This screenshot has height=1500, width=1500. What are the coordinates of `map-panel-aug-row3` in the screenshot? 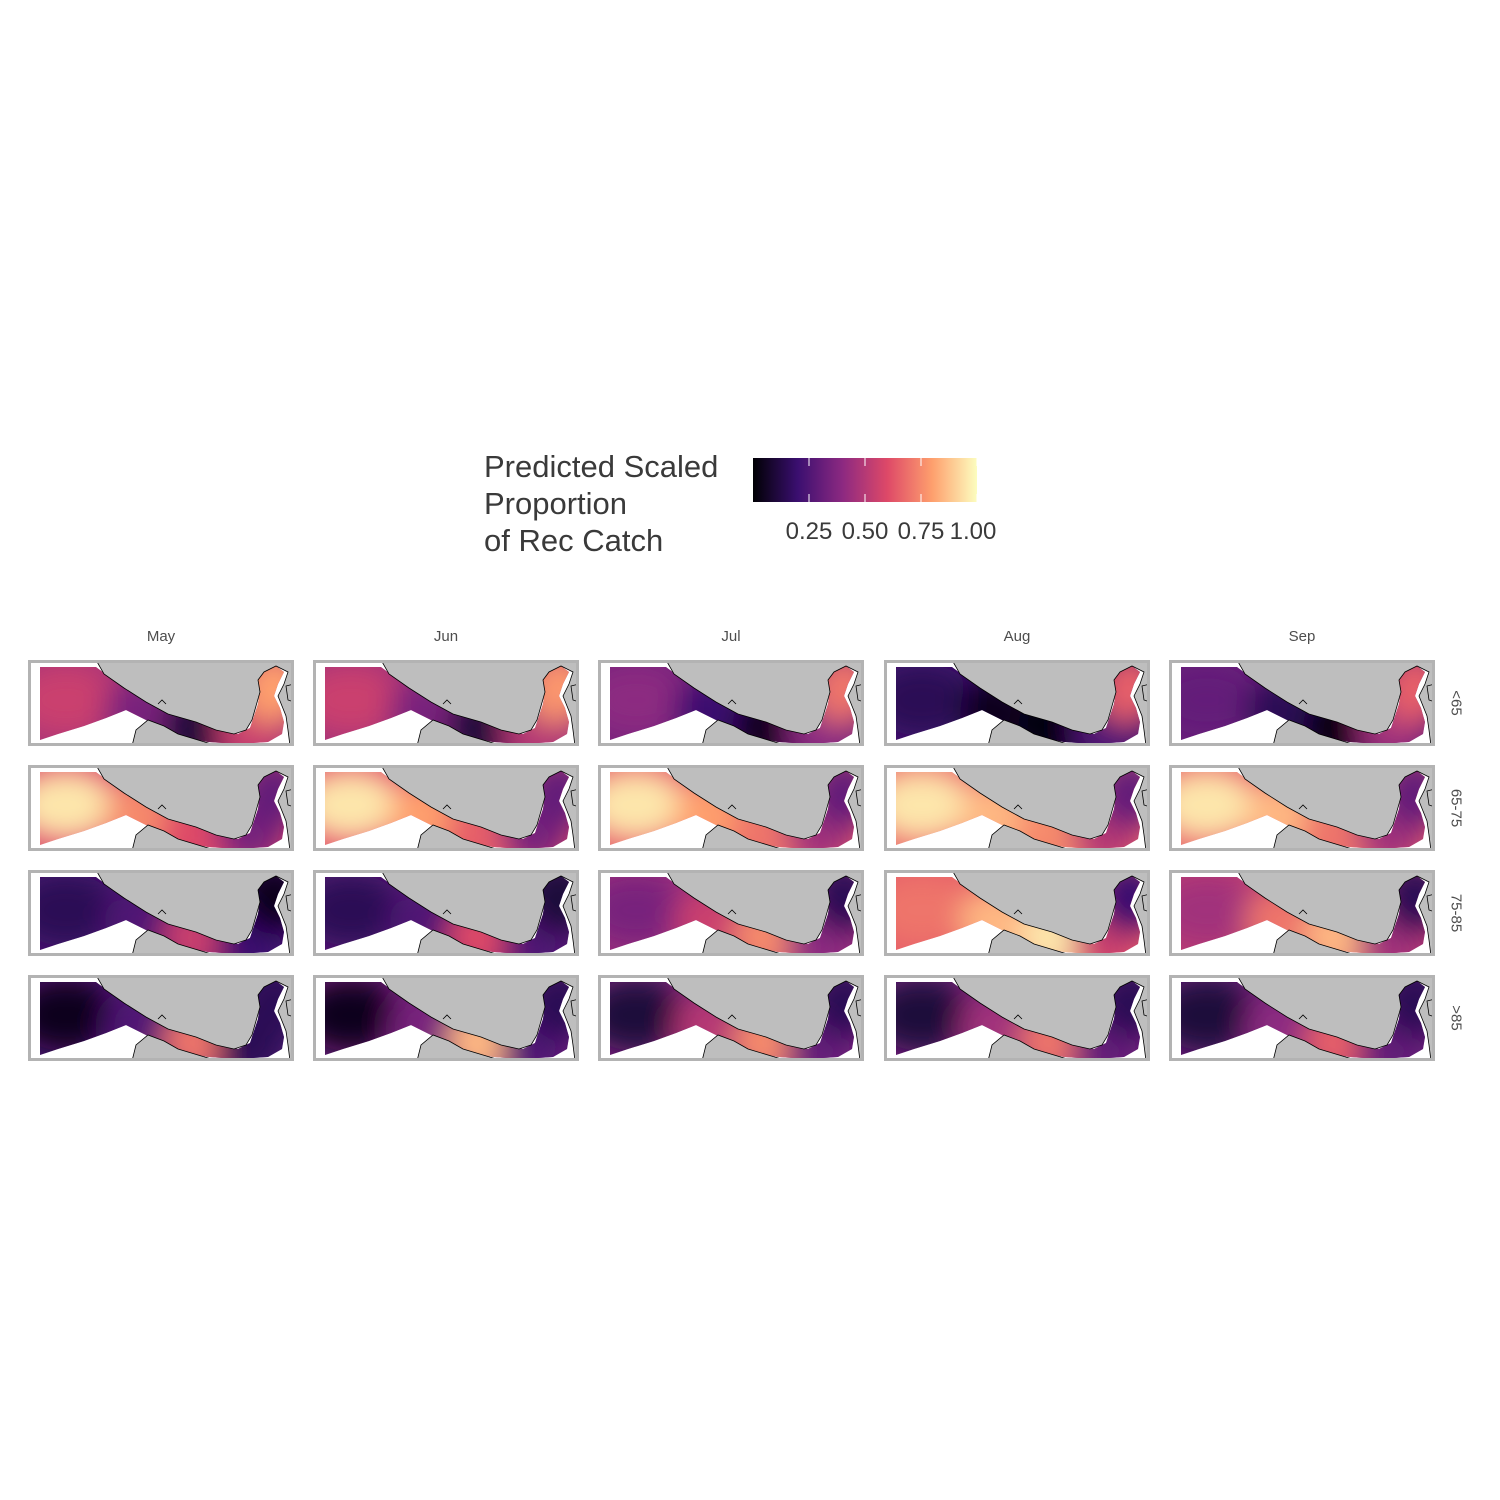 It's located at (1017, 1018).